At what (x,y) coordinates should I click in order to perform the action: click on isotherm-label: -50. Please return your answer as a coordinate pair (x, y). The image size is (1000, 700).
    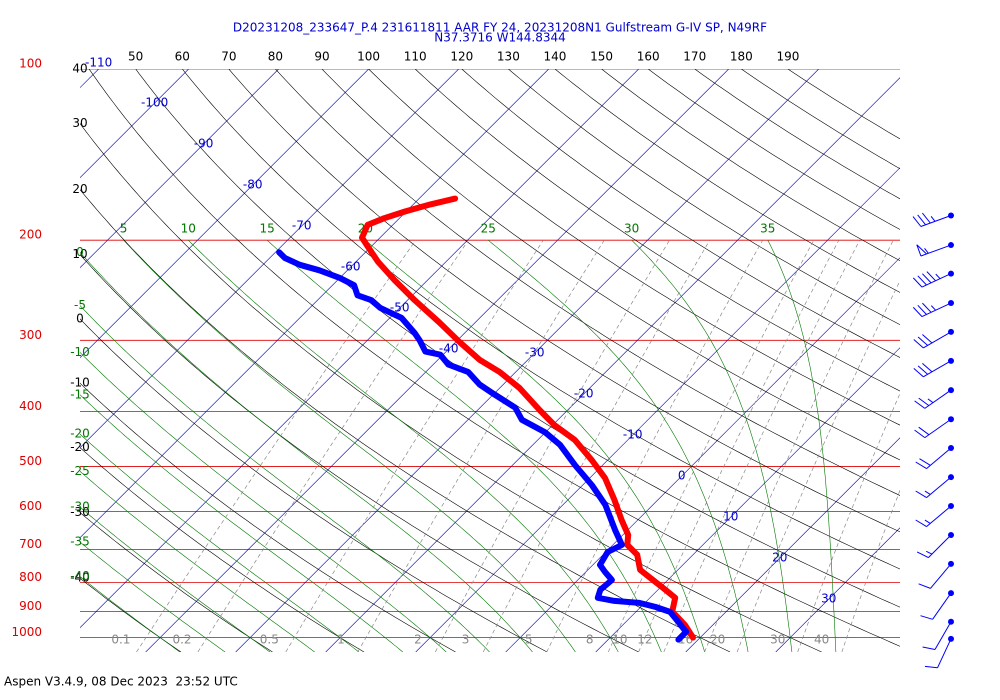
    Looking at the image, I should click on (400, 308).